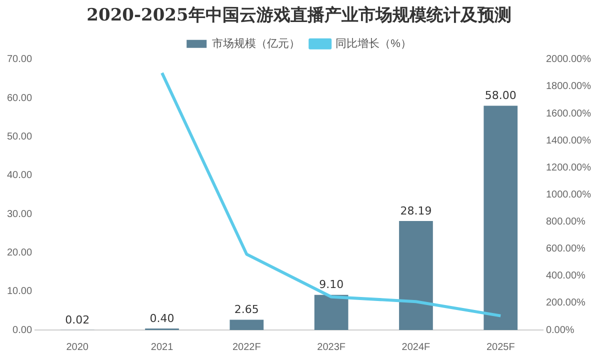 Image resolution: width=600 pixels, height=360 pixels. I want to click on y-tick-label: 10.00, so click(19, 292).